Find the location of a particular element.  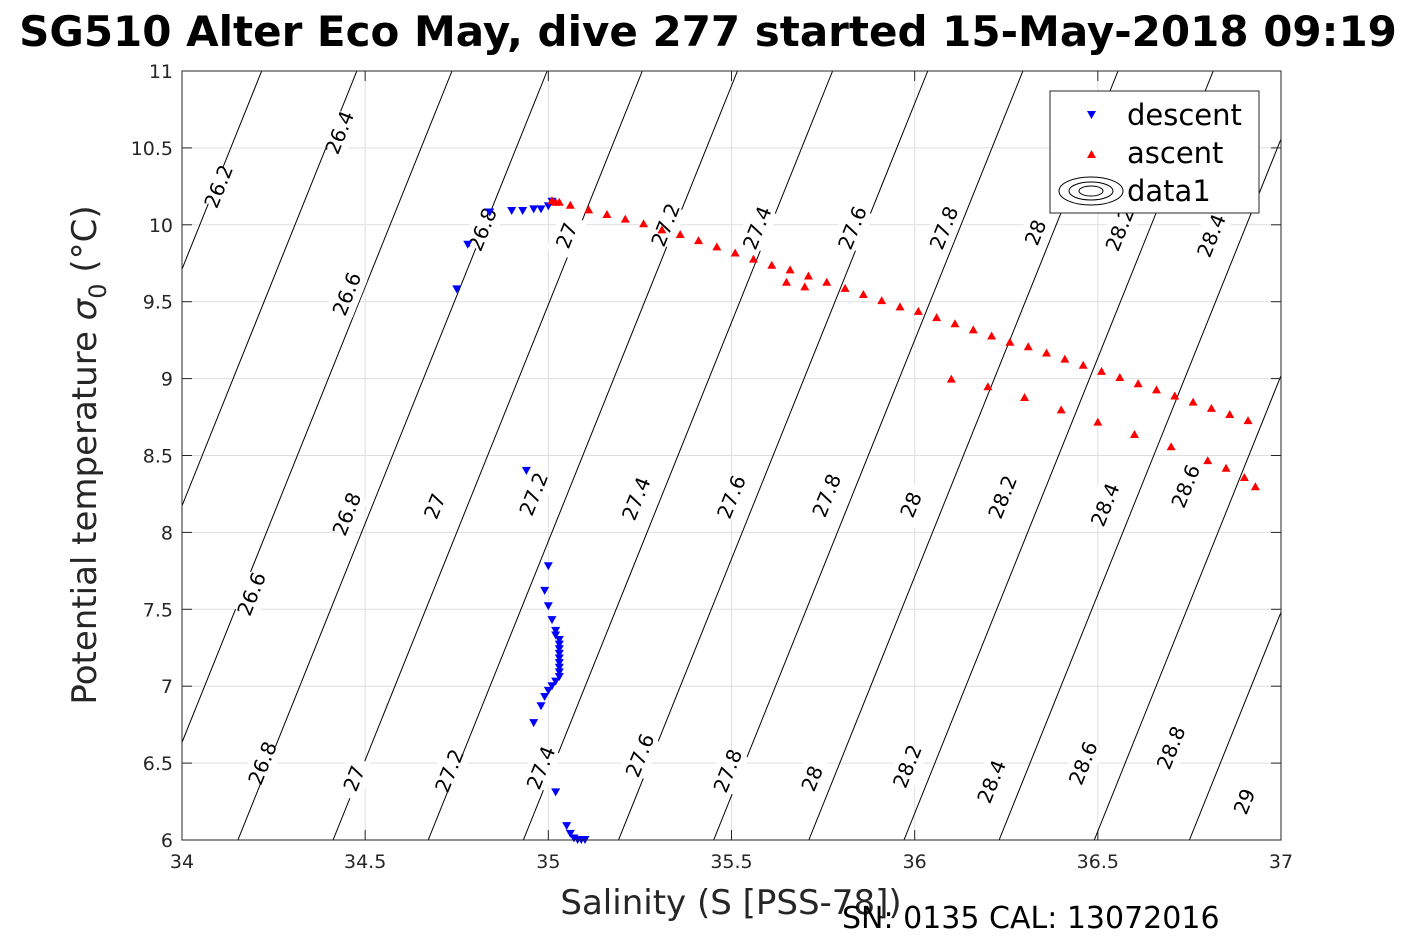

legend-contour-icon is located at coordinates (1091, 191).